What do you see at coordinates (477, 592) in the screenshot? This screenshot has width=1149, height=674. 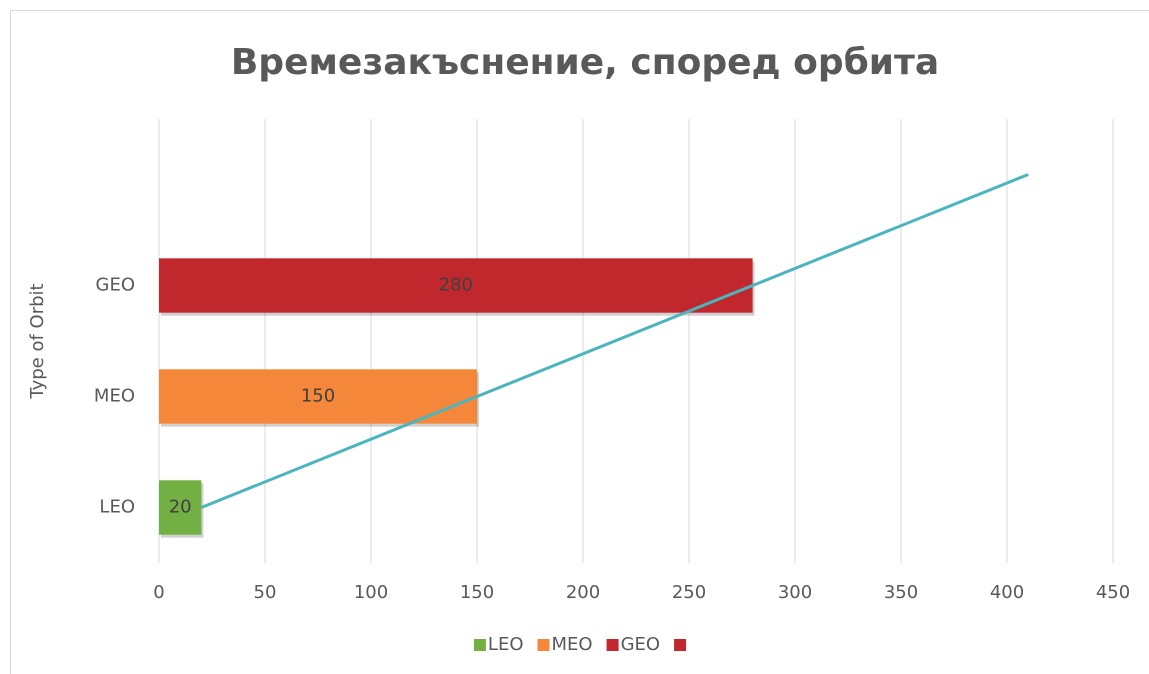 I see `x-tick-label: 150` at bounding box center [477, 592].